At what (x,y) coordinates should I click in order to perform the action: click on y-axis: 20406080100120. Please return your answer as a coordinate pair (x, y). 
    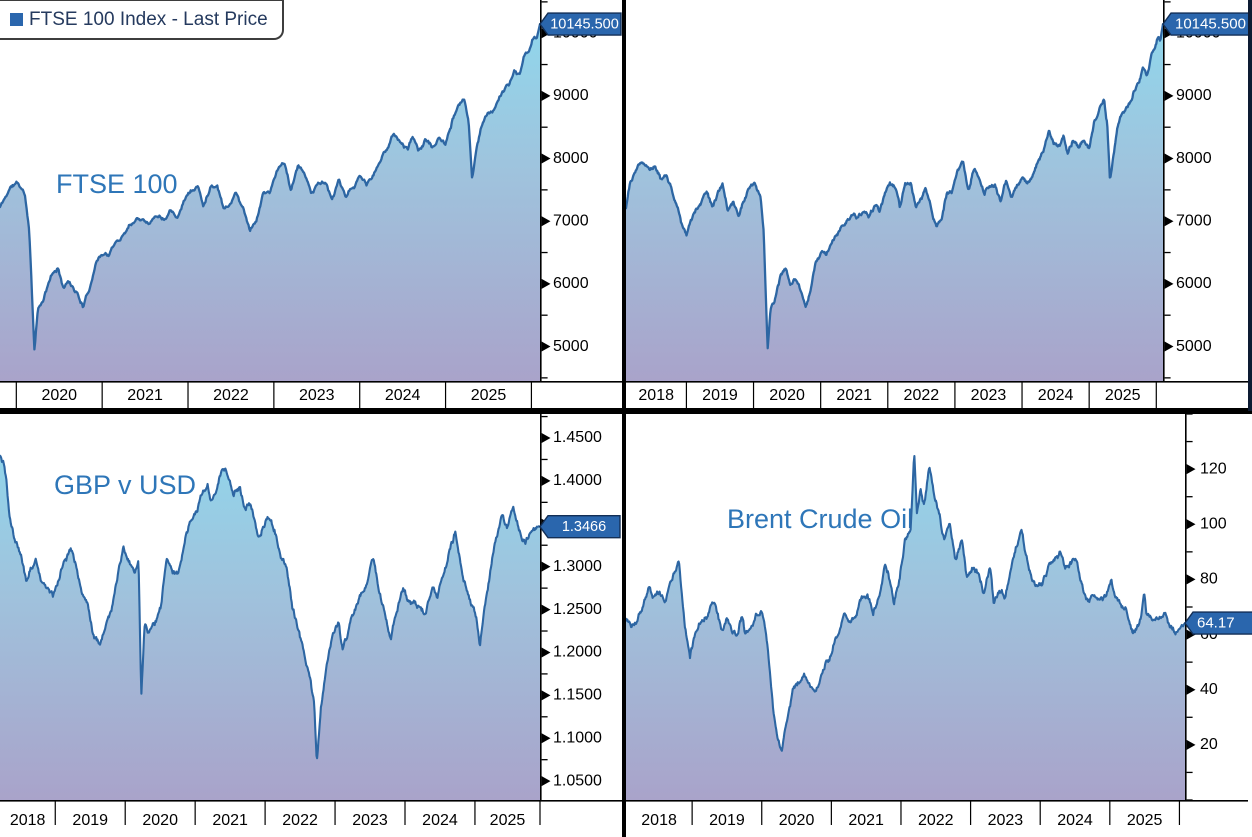
    Looking at the image, I should click on (1206, 607).